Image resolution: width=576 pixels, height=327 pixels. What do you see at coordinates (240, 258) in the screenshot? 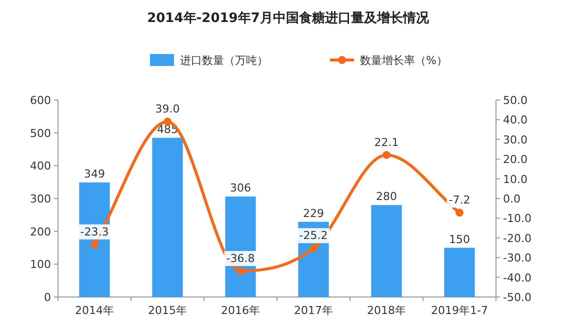
I see `data-label: -36.8` at bounding box center [240, 258].